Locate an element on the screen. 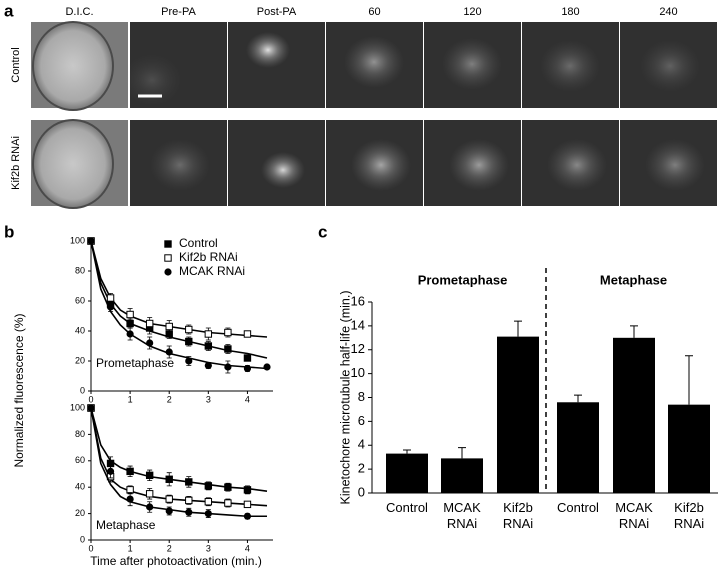  legend-label: Control is located at coordinates (198, 243).